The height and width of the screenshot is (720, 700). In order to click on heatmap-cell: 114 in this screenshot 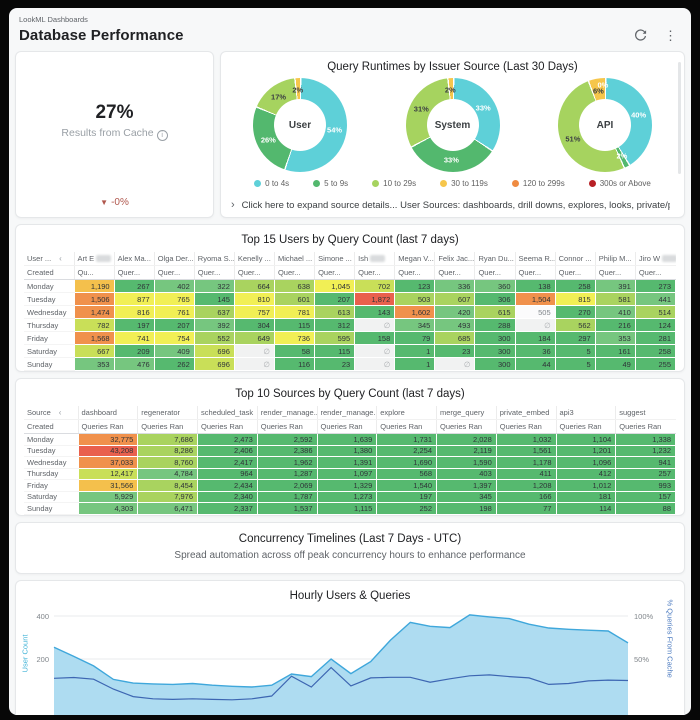, I will do `click(586, 508)`.